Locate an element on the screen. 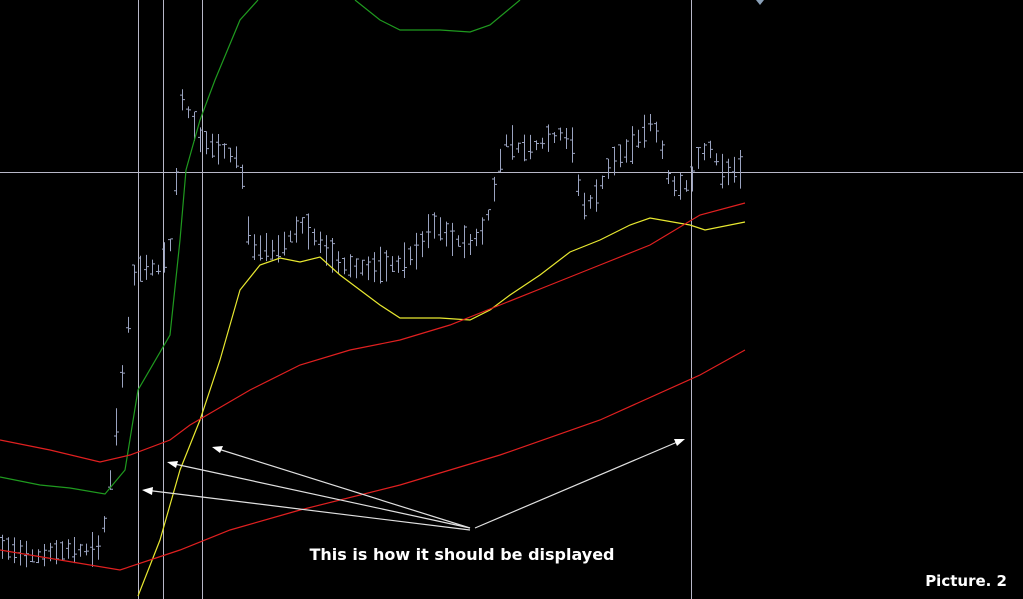 Image resolution: width=1023 pixels, height=599 pixels. caption: Picture. 2 is located at coordinates (966, 581).